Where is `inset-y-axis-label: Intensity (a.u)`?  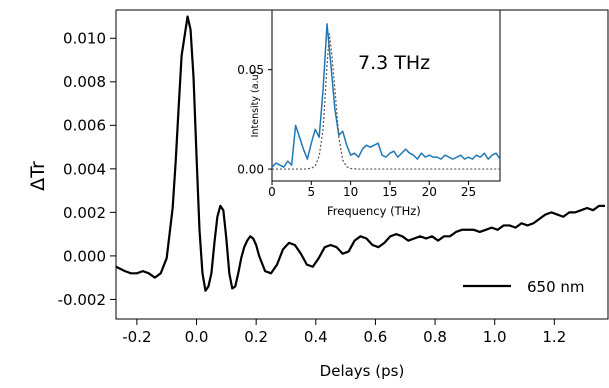
inset-y-axis-label: Intensity (a.u) is located at coordinates (255, 104).